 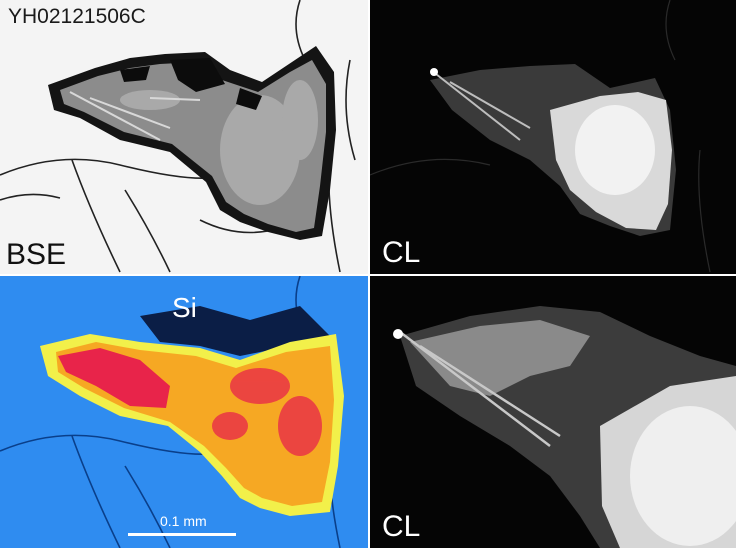 I want to click on cl-bright-spot, so click(x=434, y=72).